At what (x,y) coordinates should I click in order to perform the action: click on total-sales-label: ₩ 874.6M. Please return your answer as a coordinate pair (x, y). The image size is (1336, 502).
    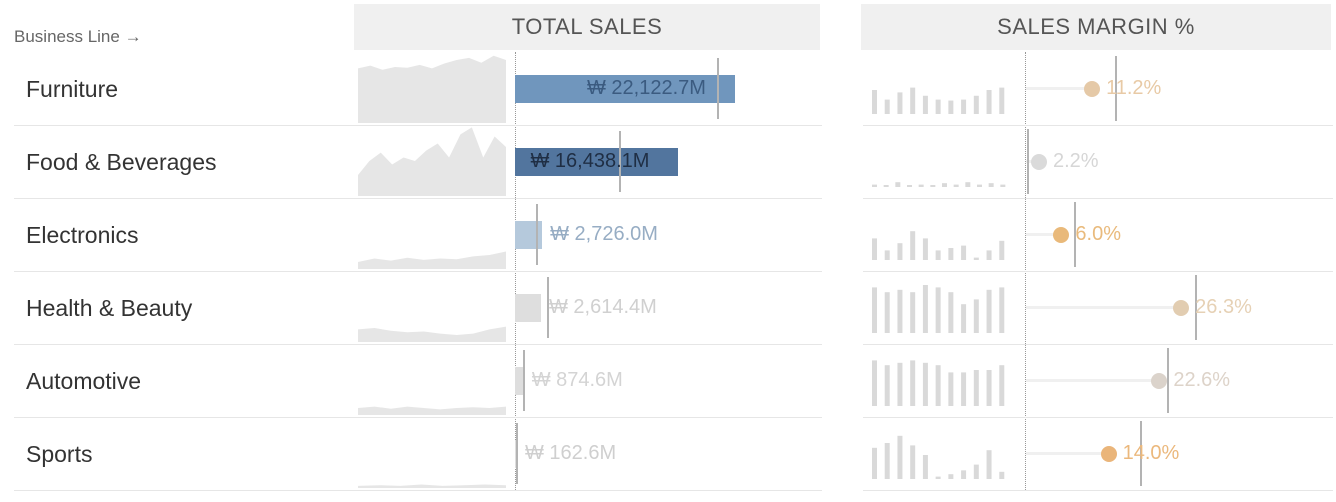
    Looking at the image, I should click on (577, 379).